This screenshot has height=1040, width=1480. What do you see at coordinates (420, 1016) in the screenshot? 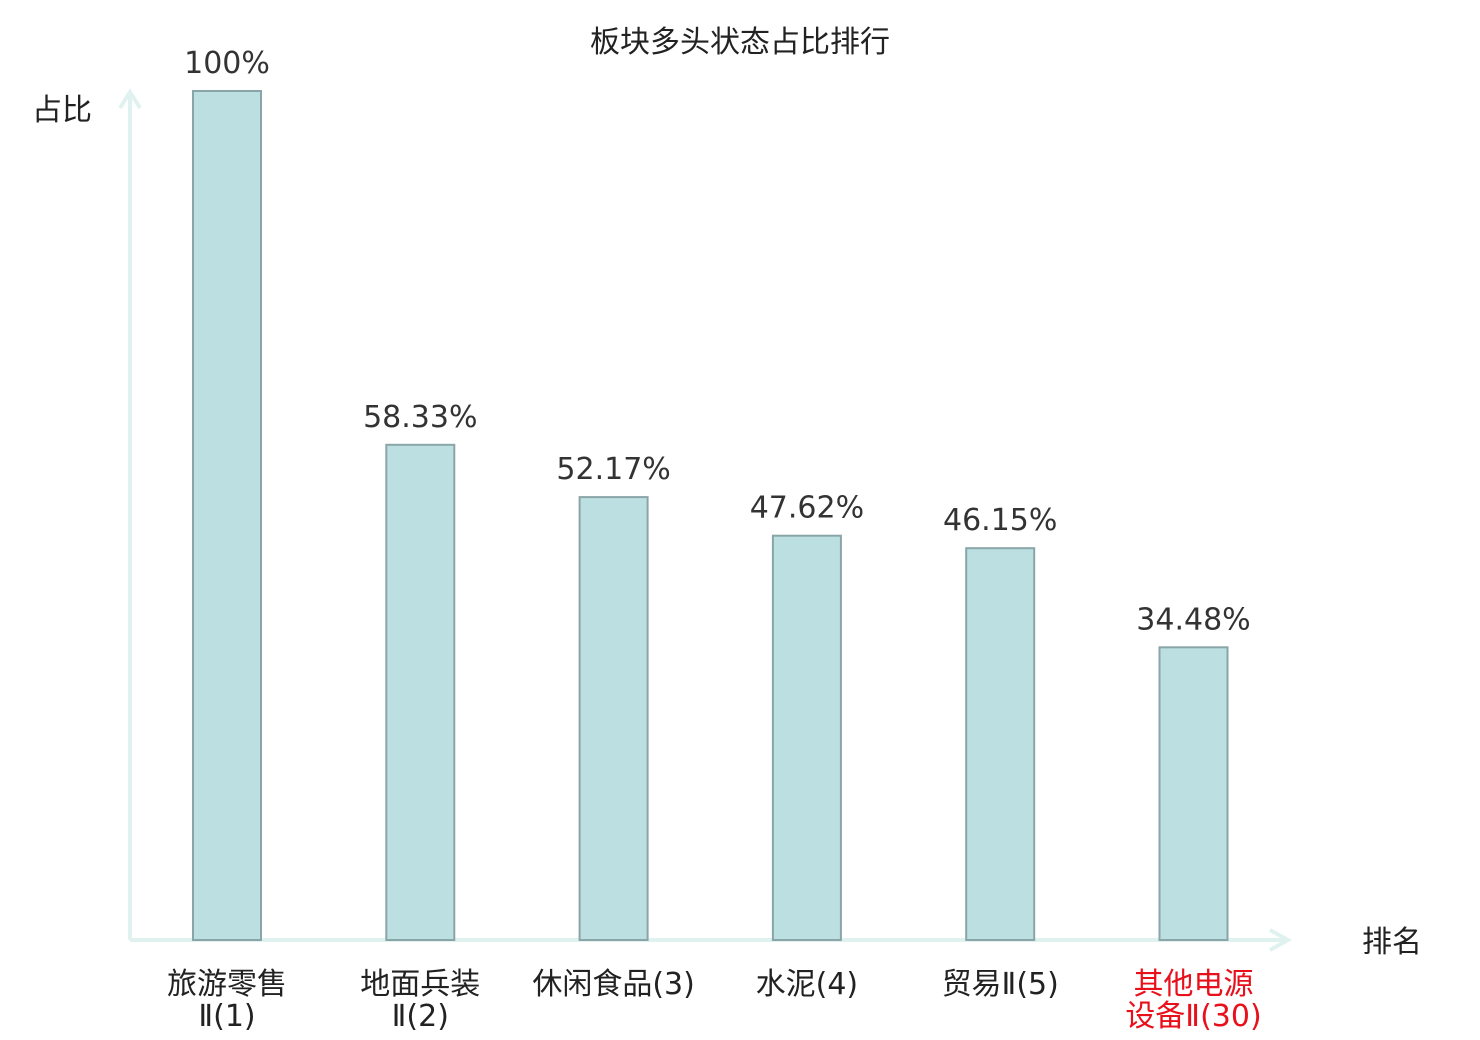
I see `x-tick-label: Ⅱ(2)` at bounding box center [420, 1016].